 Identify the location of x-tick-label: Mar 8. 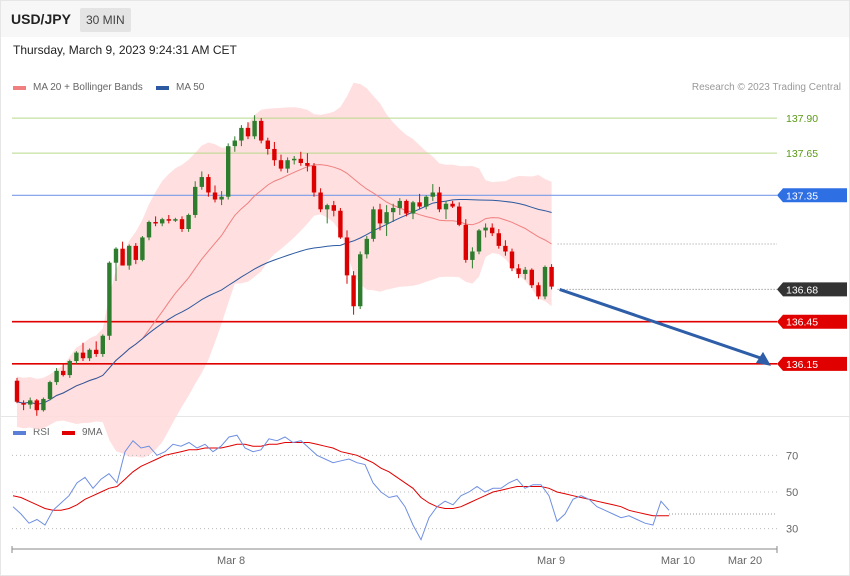
(231, 561).